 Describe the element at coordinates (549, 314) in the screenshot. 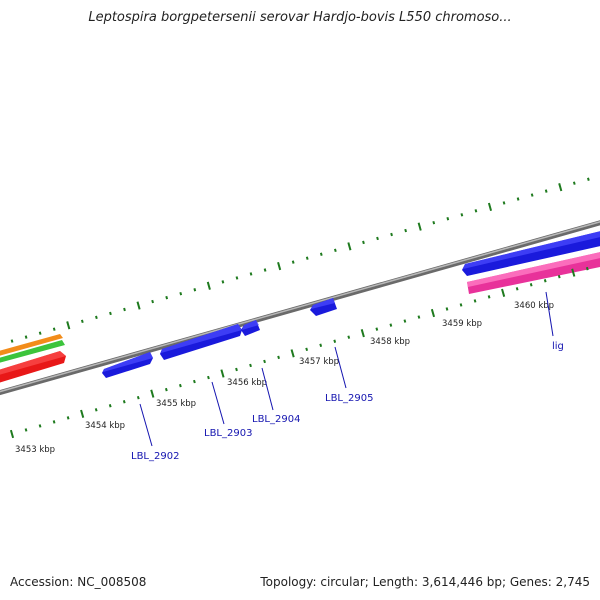

I see `leader-lig` at that location.